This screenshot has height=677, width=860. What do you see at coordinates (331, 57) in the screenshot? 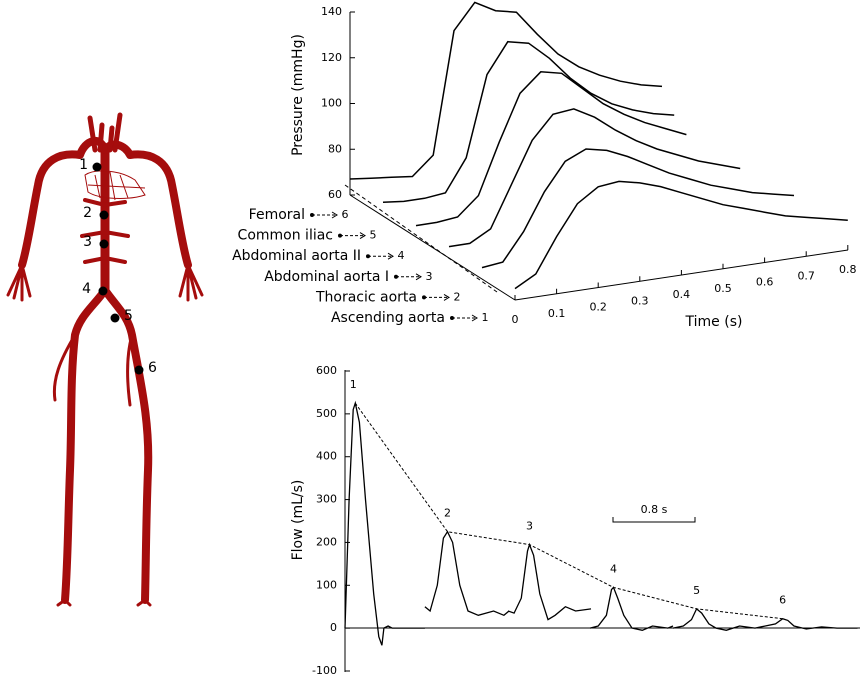
I see `y-tick-label: 120` at bounding box center [331, 57].